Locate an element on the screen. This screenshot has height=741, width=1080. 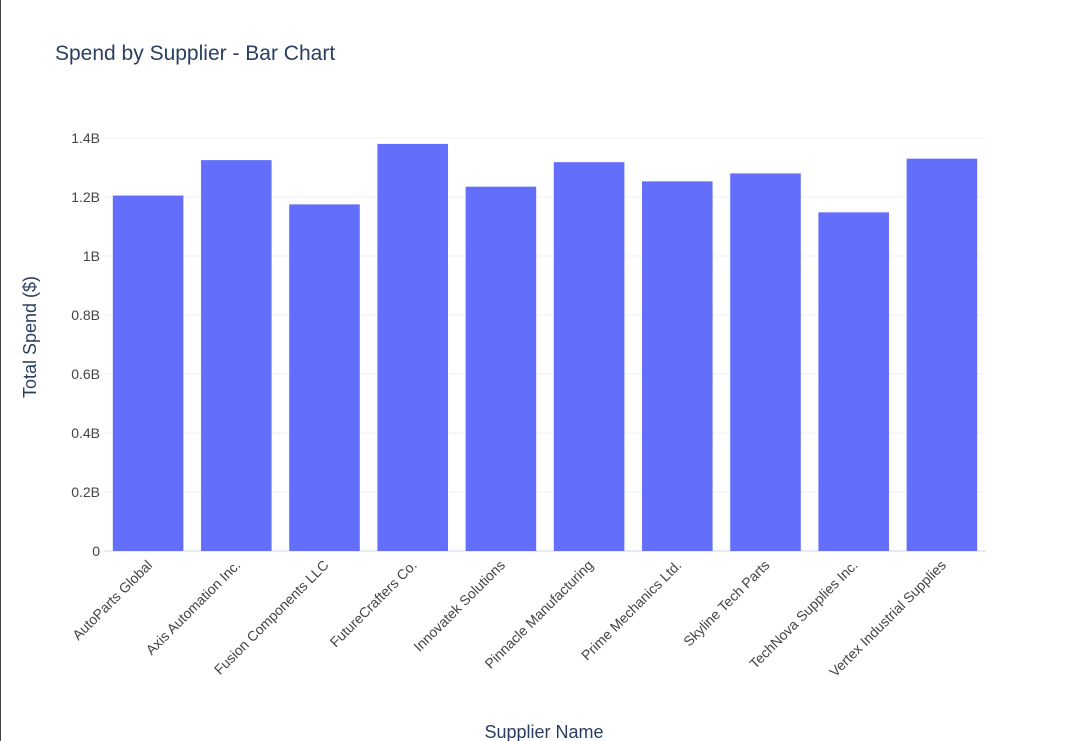
x-tick-label: Prime Mechanics Ltd. is located at coordinates (631, 610).